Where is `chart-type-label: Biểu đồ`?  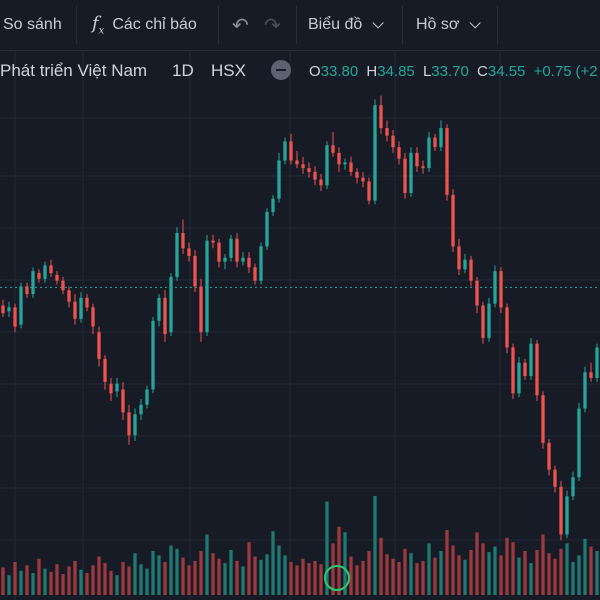 chart-type-label: Biểu đồ is located at coordinates (335, 24).